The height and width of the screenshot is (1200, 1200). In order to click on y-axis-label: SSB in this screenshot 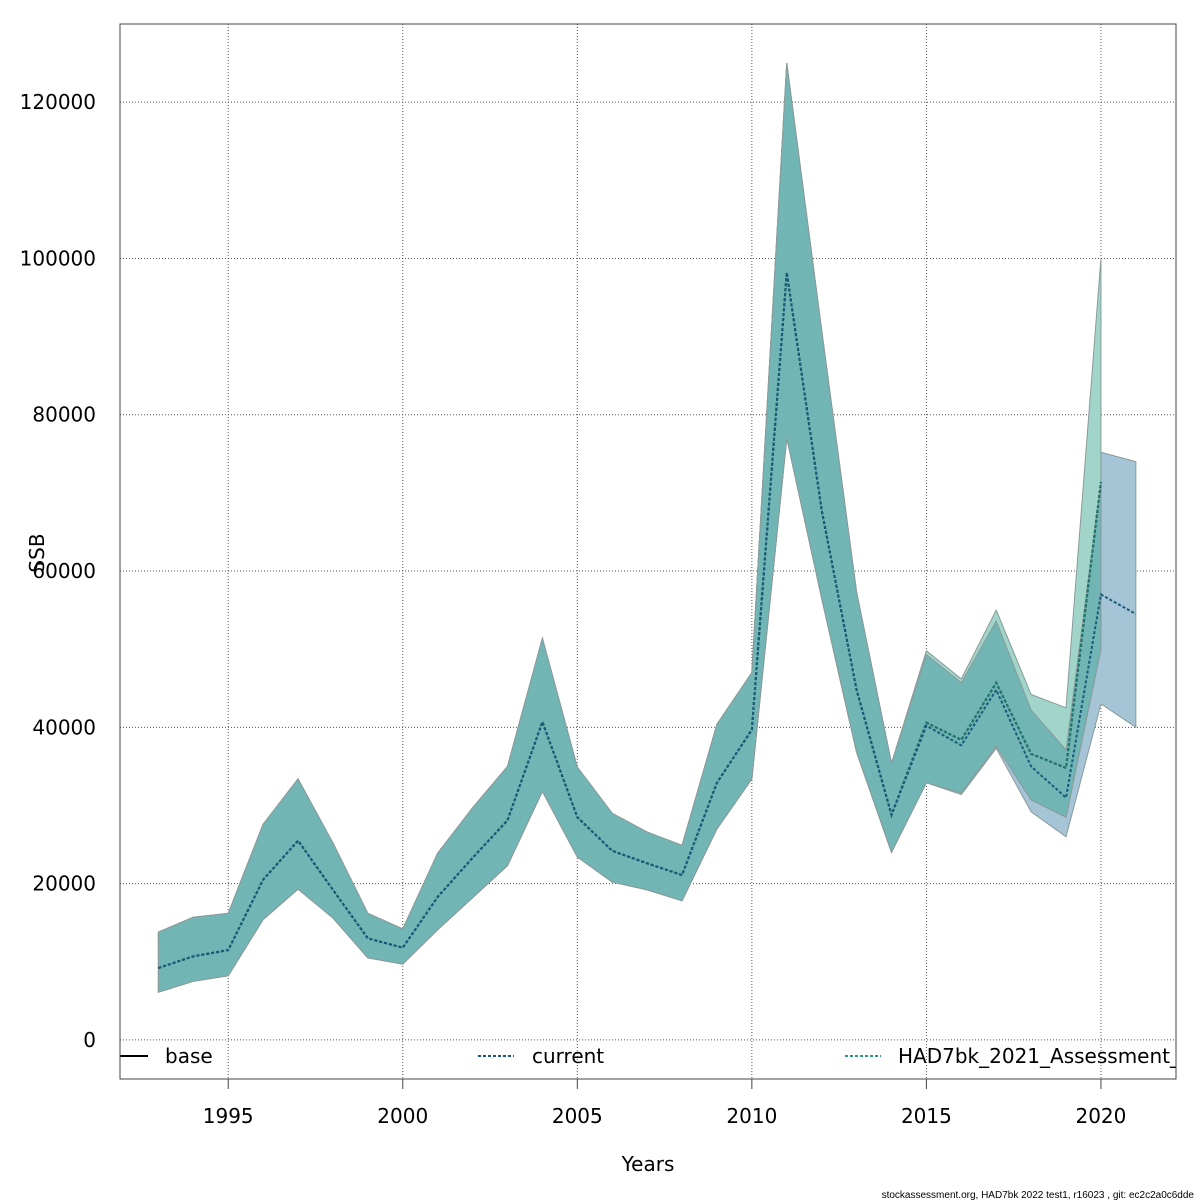, I will do `click(37, 552)`.